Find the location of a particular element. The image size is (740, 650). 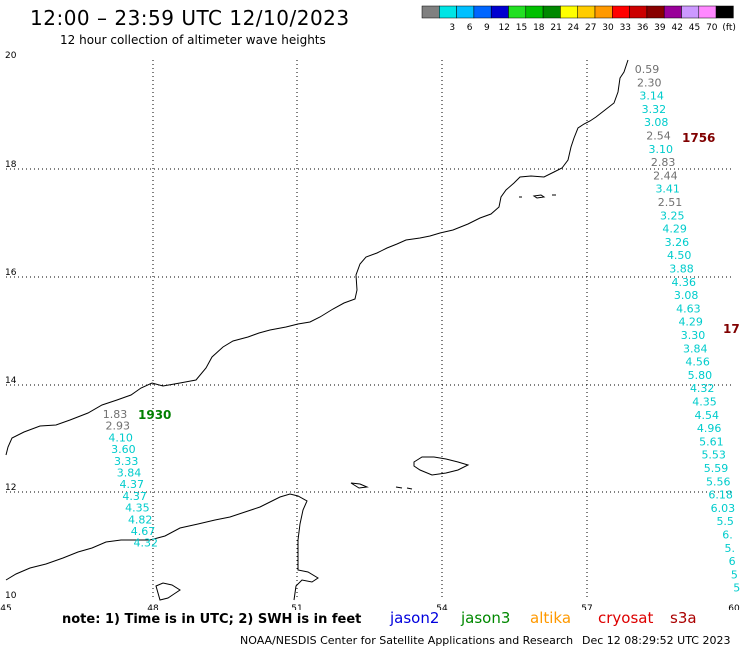

legend-label: 33 is located at coordinates (625, 28).